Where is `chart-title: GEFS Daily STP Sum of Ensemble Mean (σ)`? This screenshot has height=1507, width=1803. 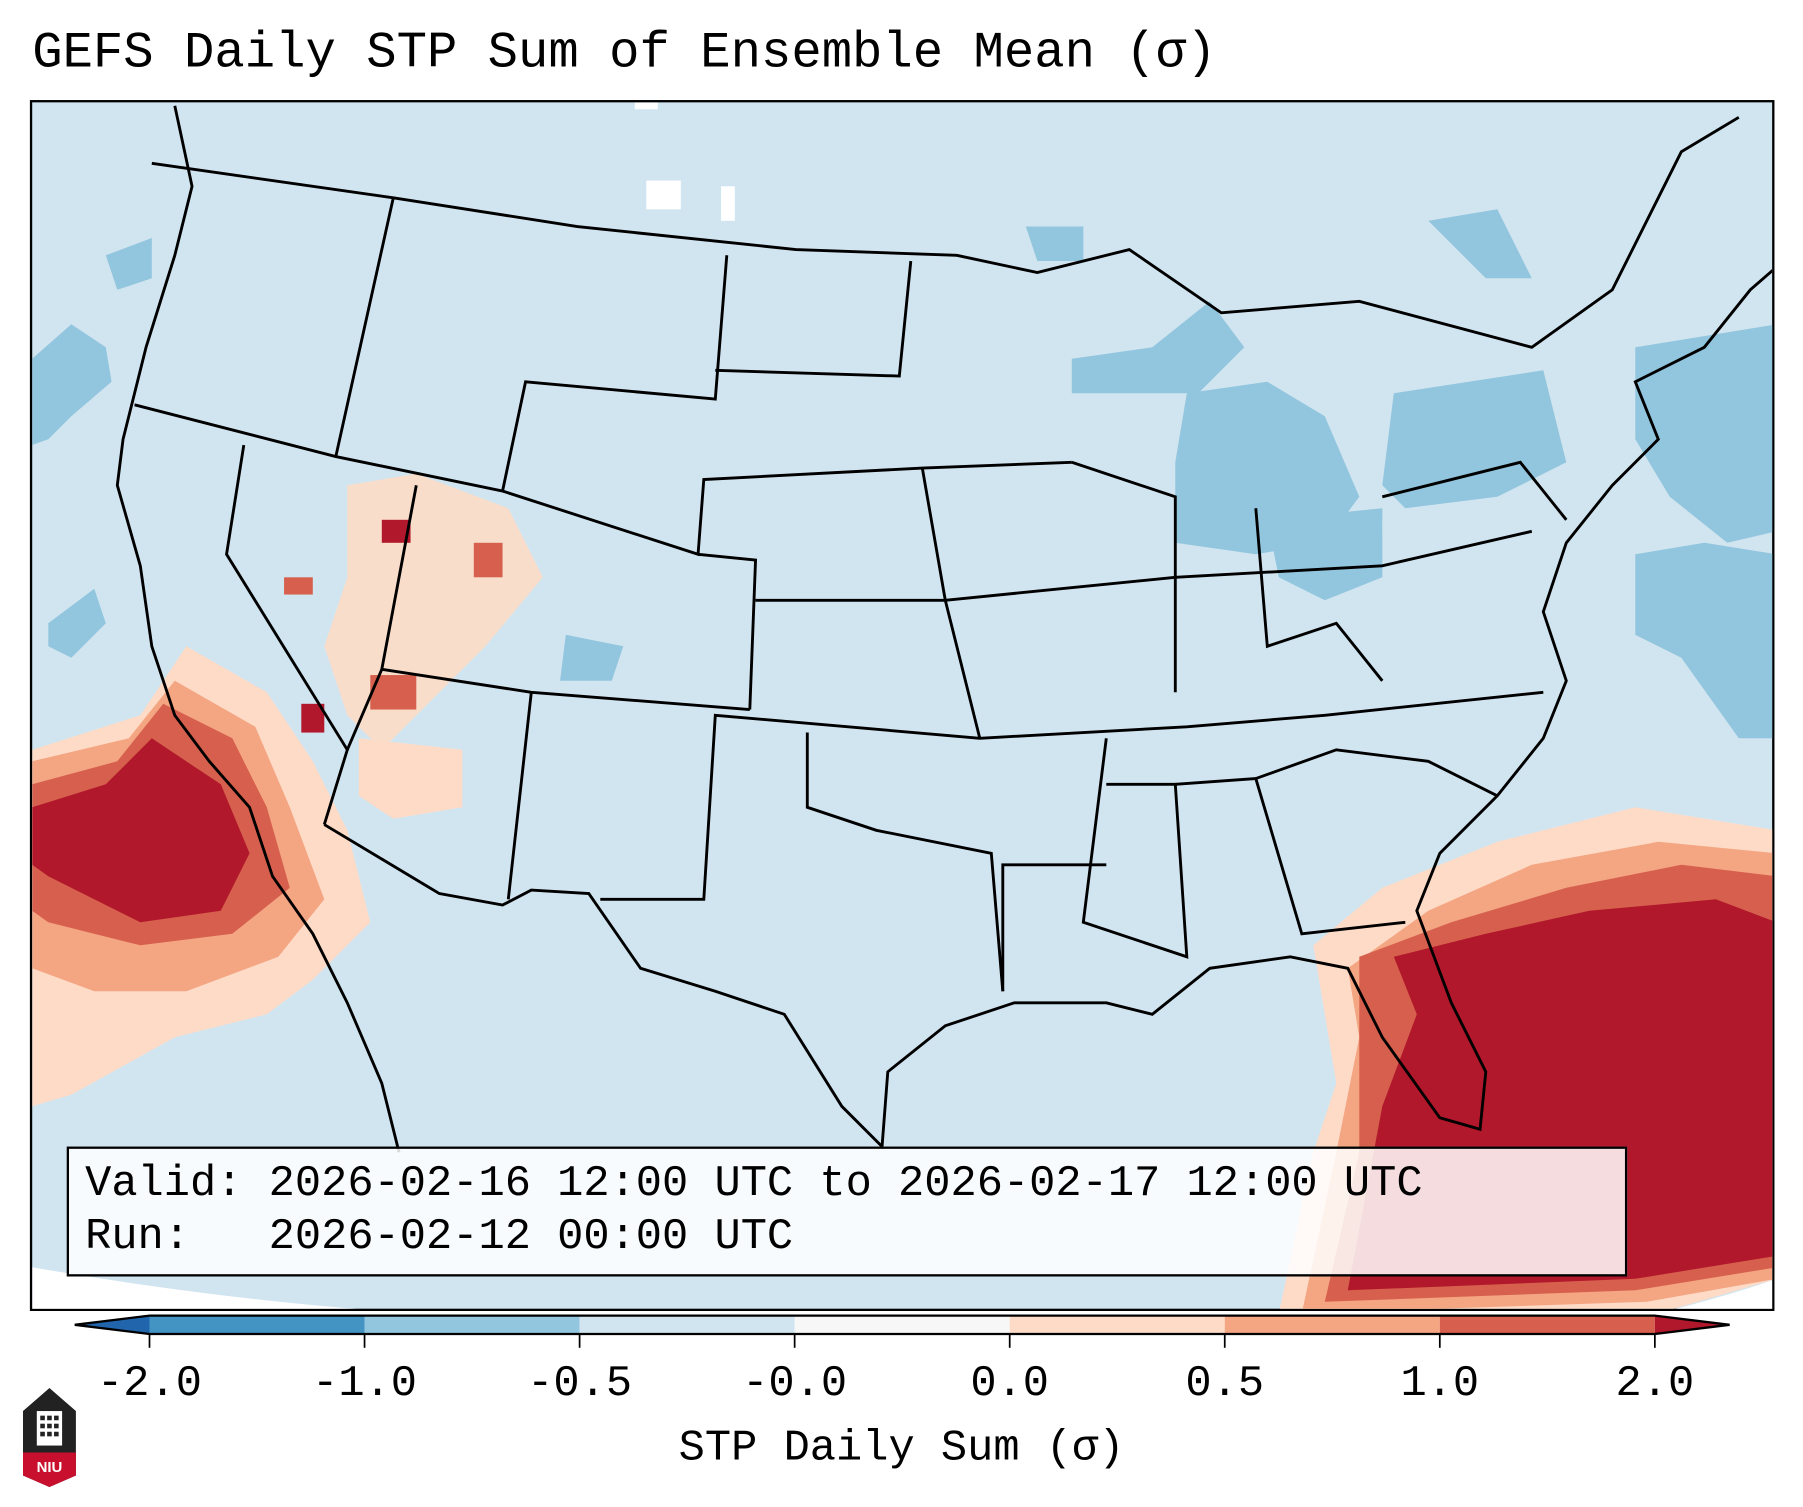
chart-title: GEFS Daily STP Sum of Ensemble Mean (σ) is located at coordinates (624, 54).